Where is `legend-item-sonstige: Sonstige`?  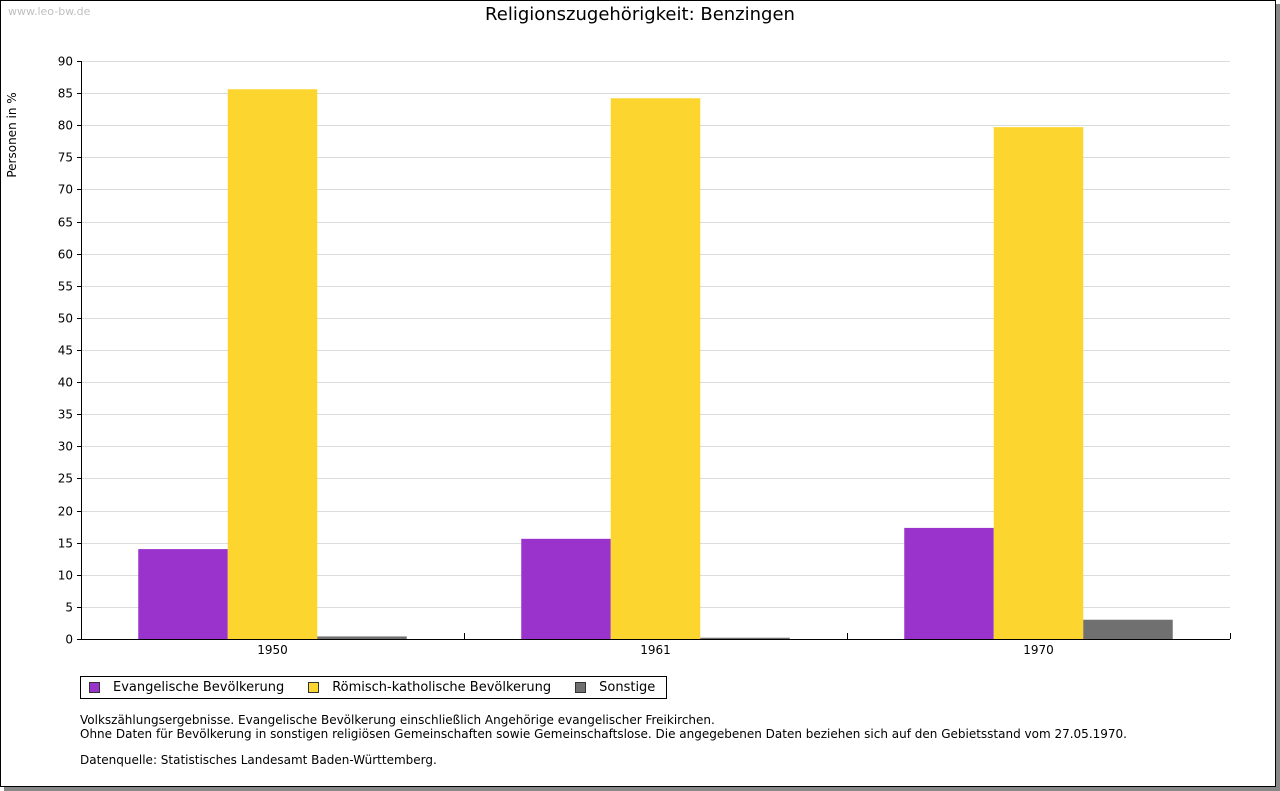 legend-item-sonstige: Sonstige is located at coordinates (615, 687).